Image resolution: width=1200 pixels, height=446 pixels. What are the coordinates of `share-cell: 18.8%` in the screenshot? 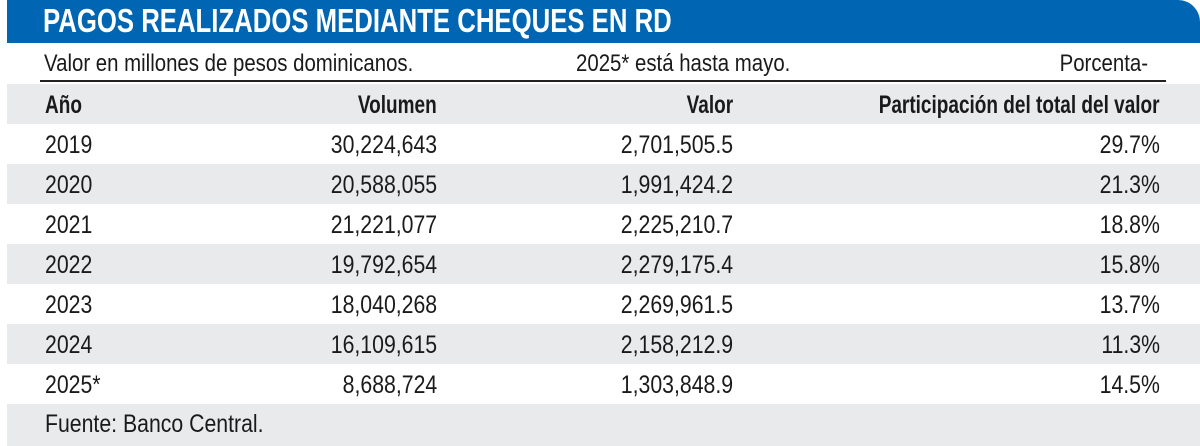 It's located at (1129, 225).